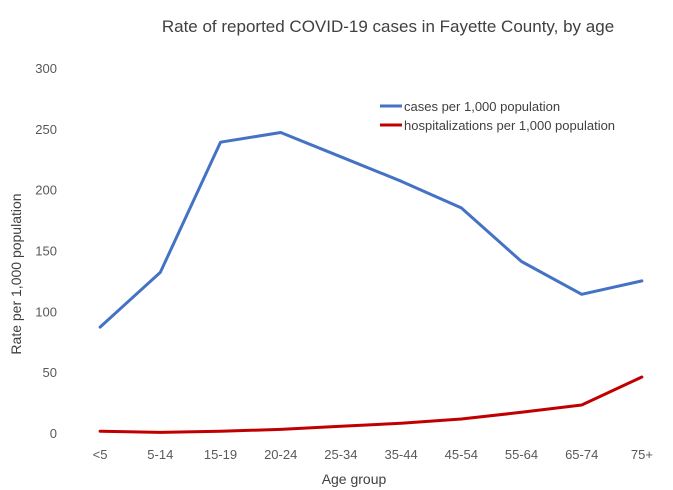  What do you see at coordinates (160, 454) in the screenshot?
I see `x-tick-label: 5-14` at bounding box center [160, 454].